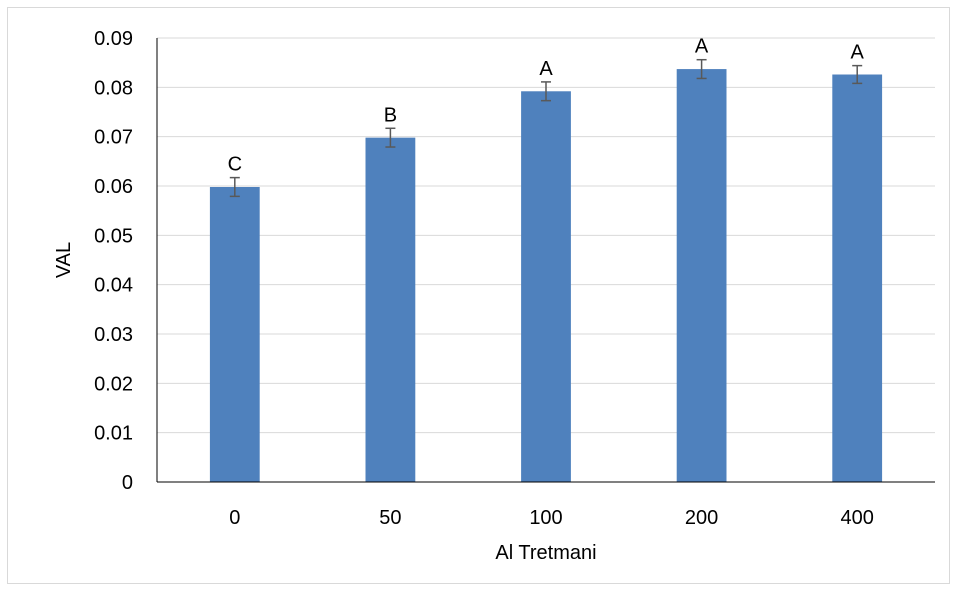 This screenshot has height=591, width=958. I want to click on y-tick-label: 0.06, so click(113, 187).